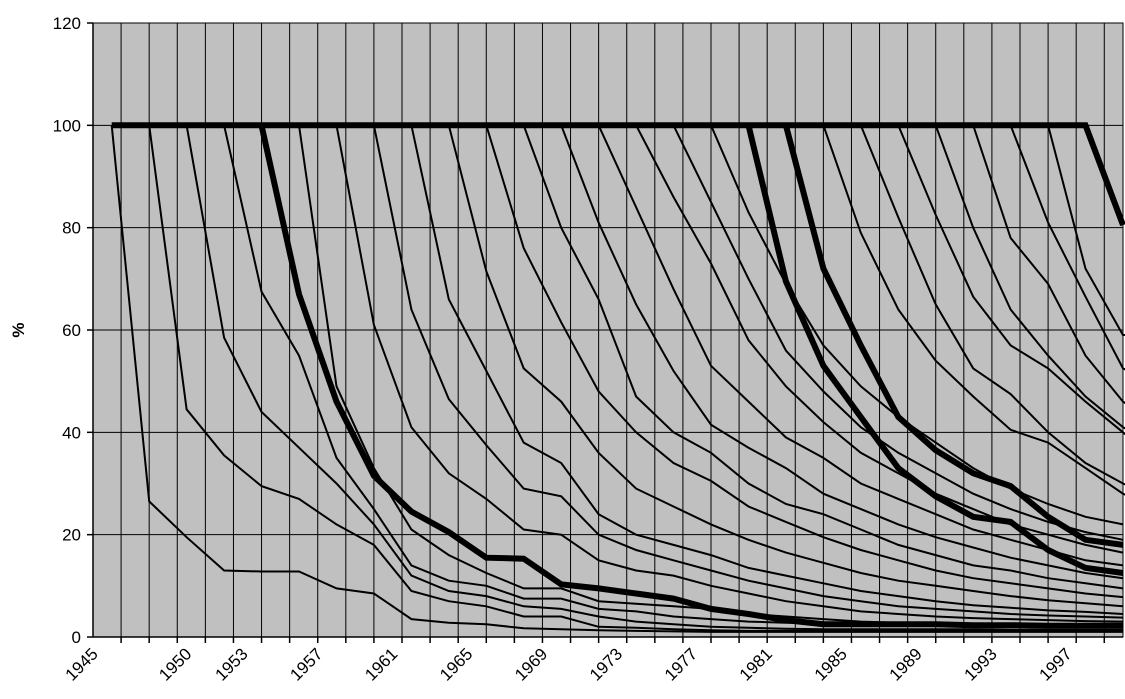 The image size is (1125, 699). What do you see at coordinates (71, 228) in the screenshot?
I see `y-tick-label-80: 80` at bounding box center [71, 228].